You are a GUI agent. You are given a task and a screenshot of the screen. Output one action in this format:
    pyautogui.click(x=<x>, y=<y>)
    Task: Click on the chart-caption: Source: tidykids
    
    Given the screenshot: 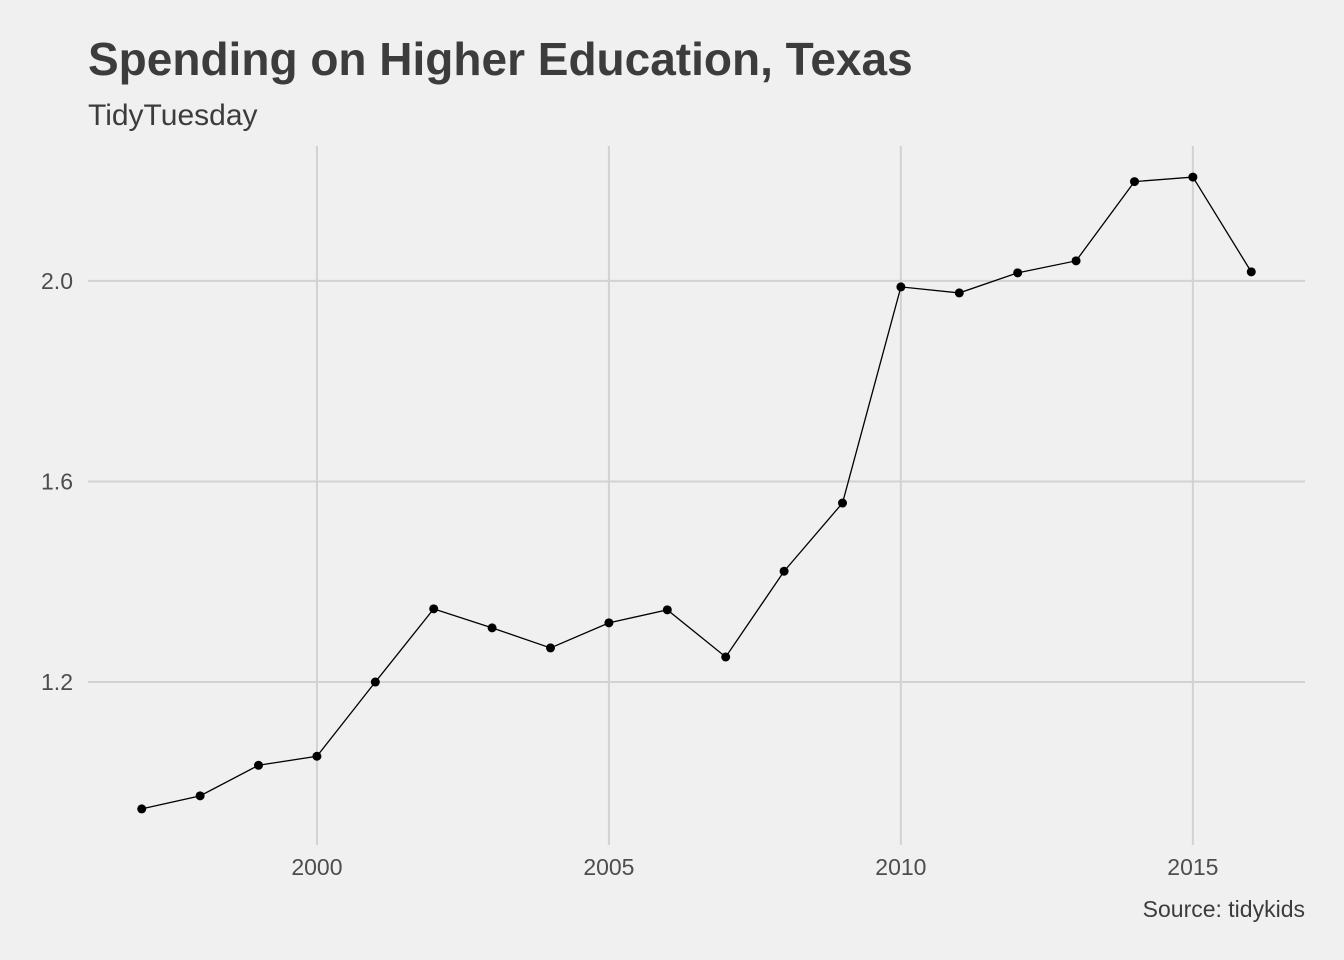 What is the action you would take?
    pyautogui.click(x=1224, y=909)
    